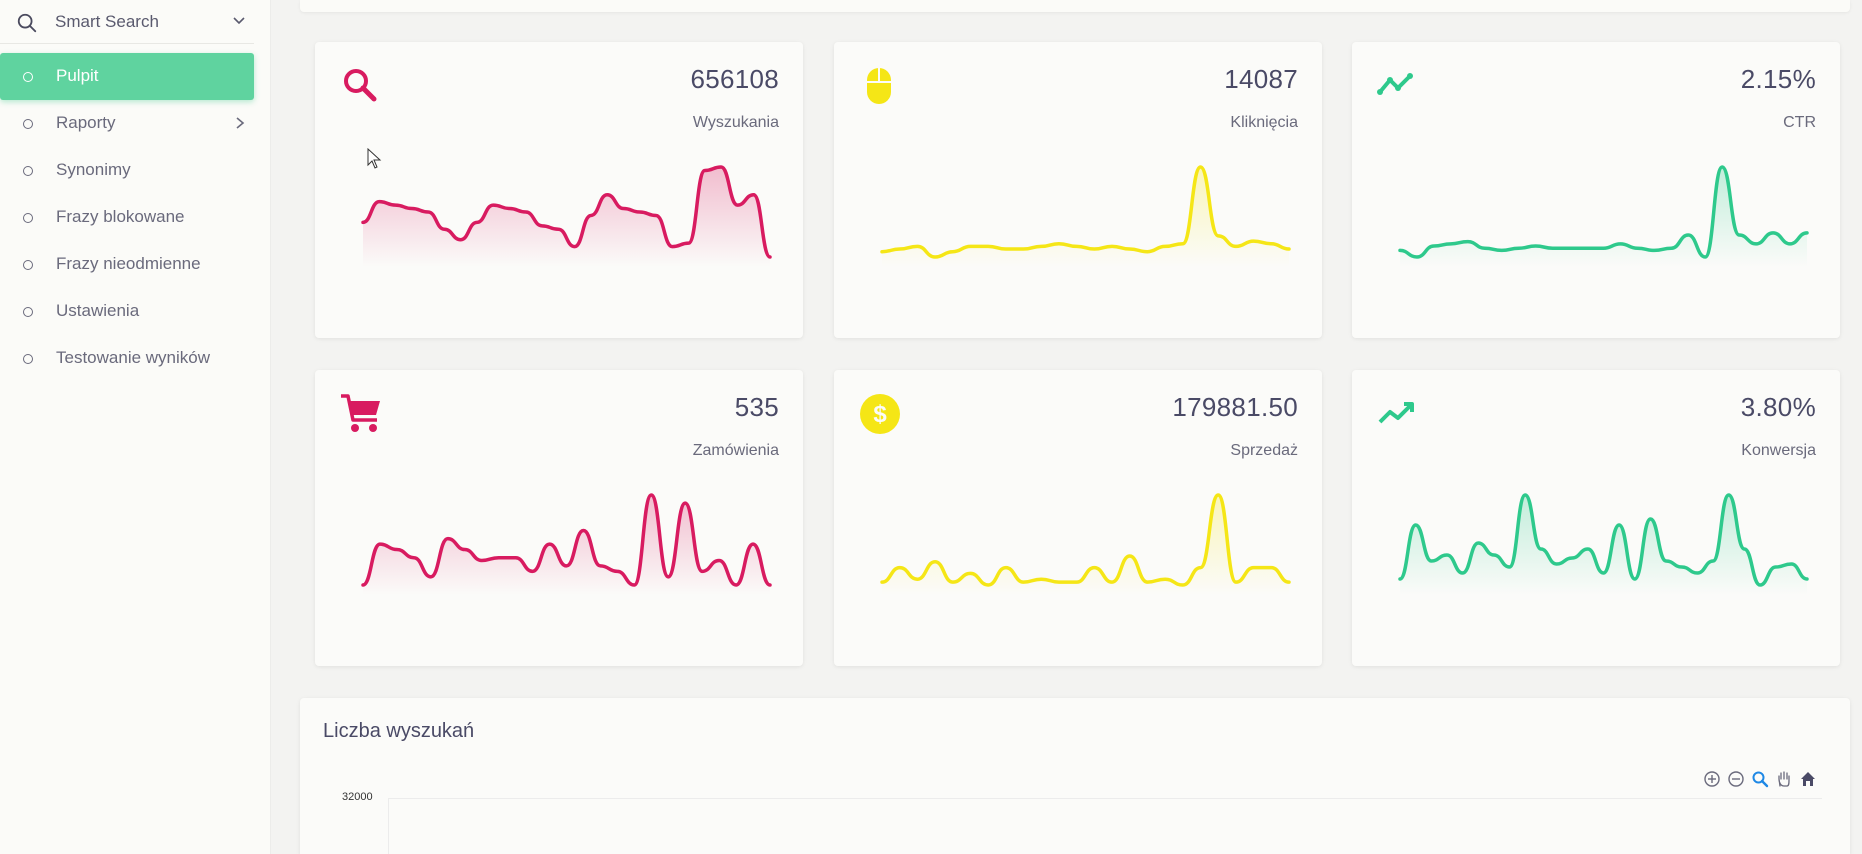 The image size is (1862, 854). Describe the element at coordinates (1264, 122) in the screenshot. I see `stat-label: Kliknięcia` at that location.